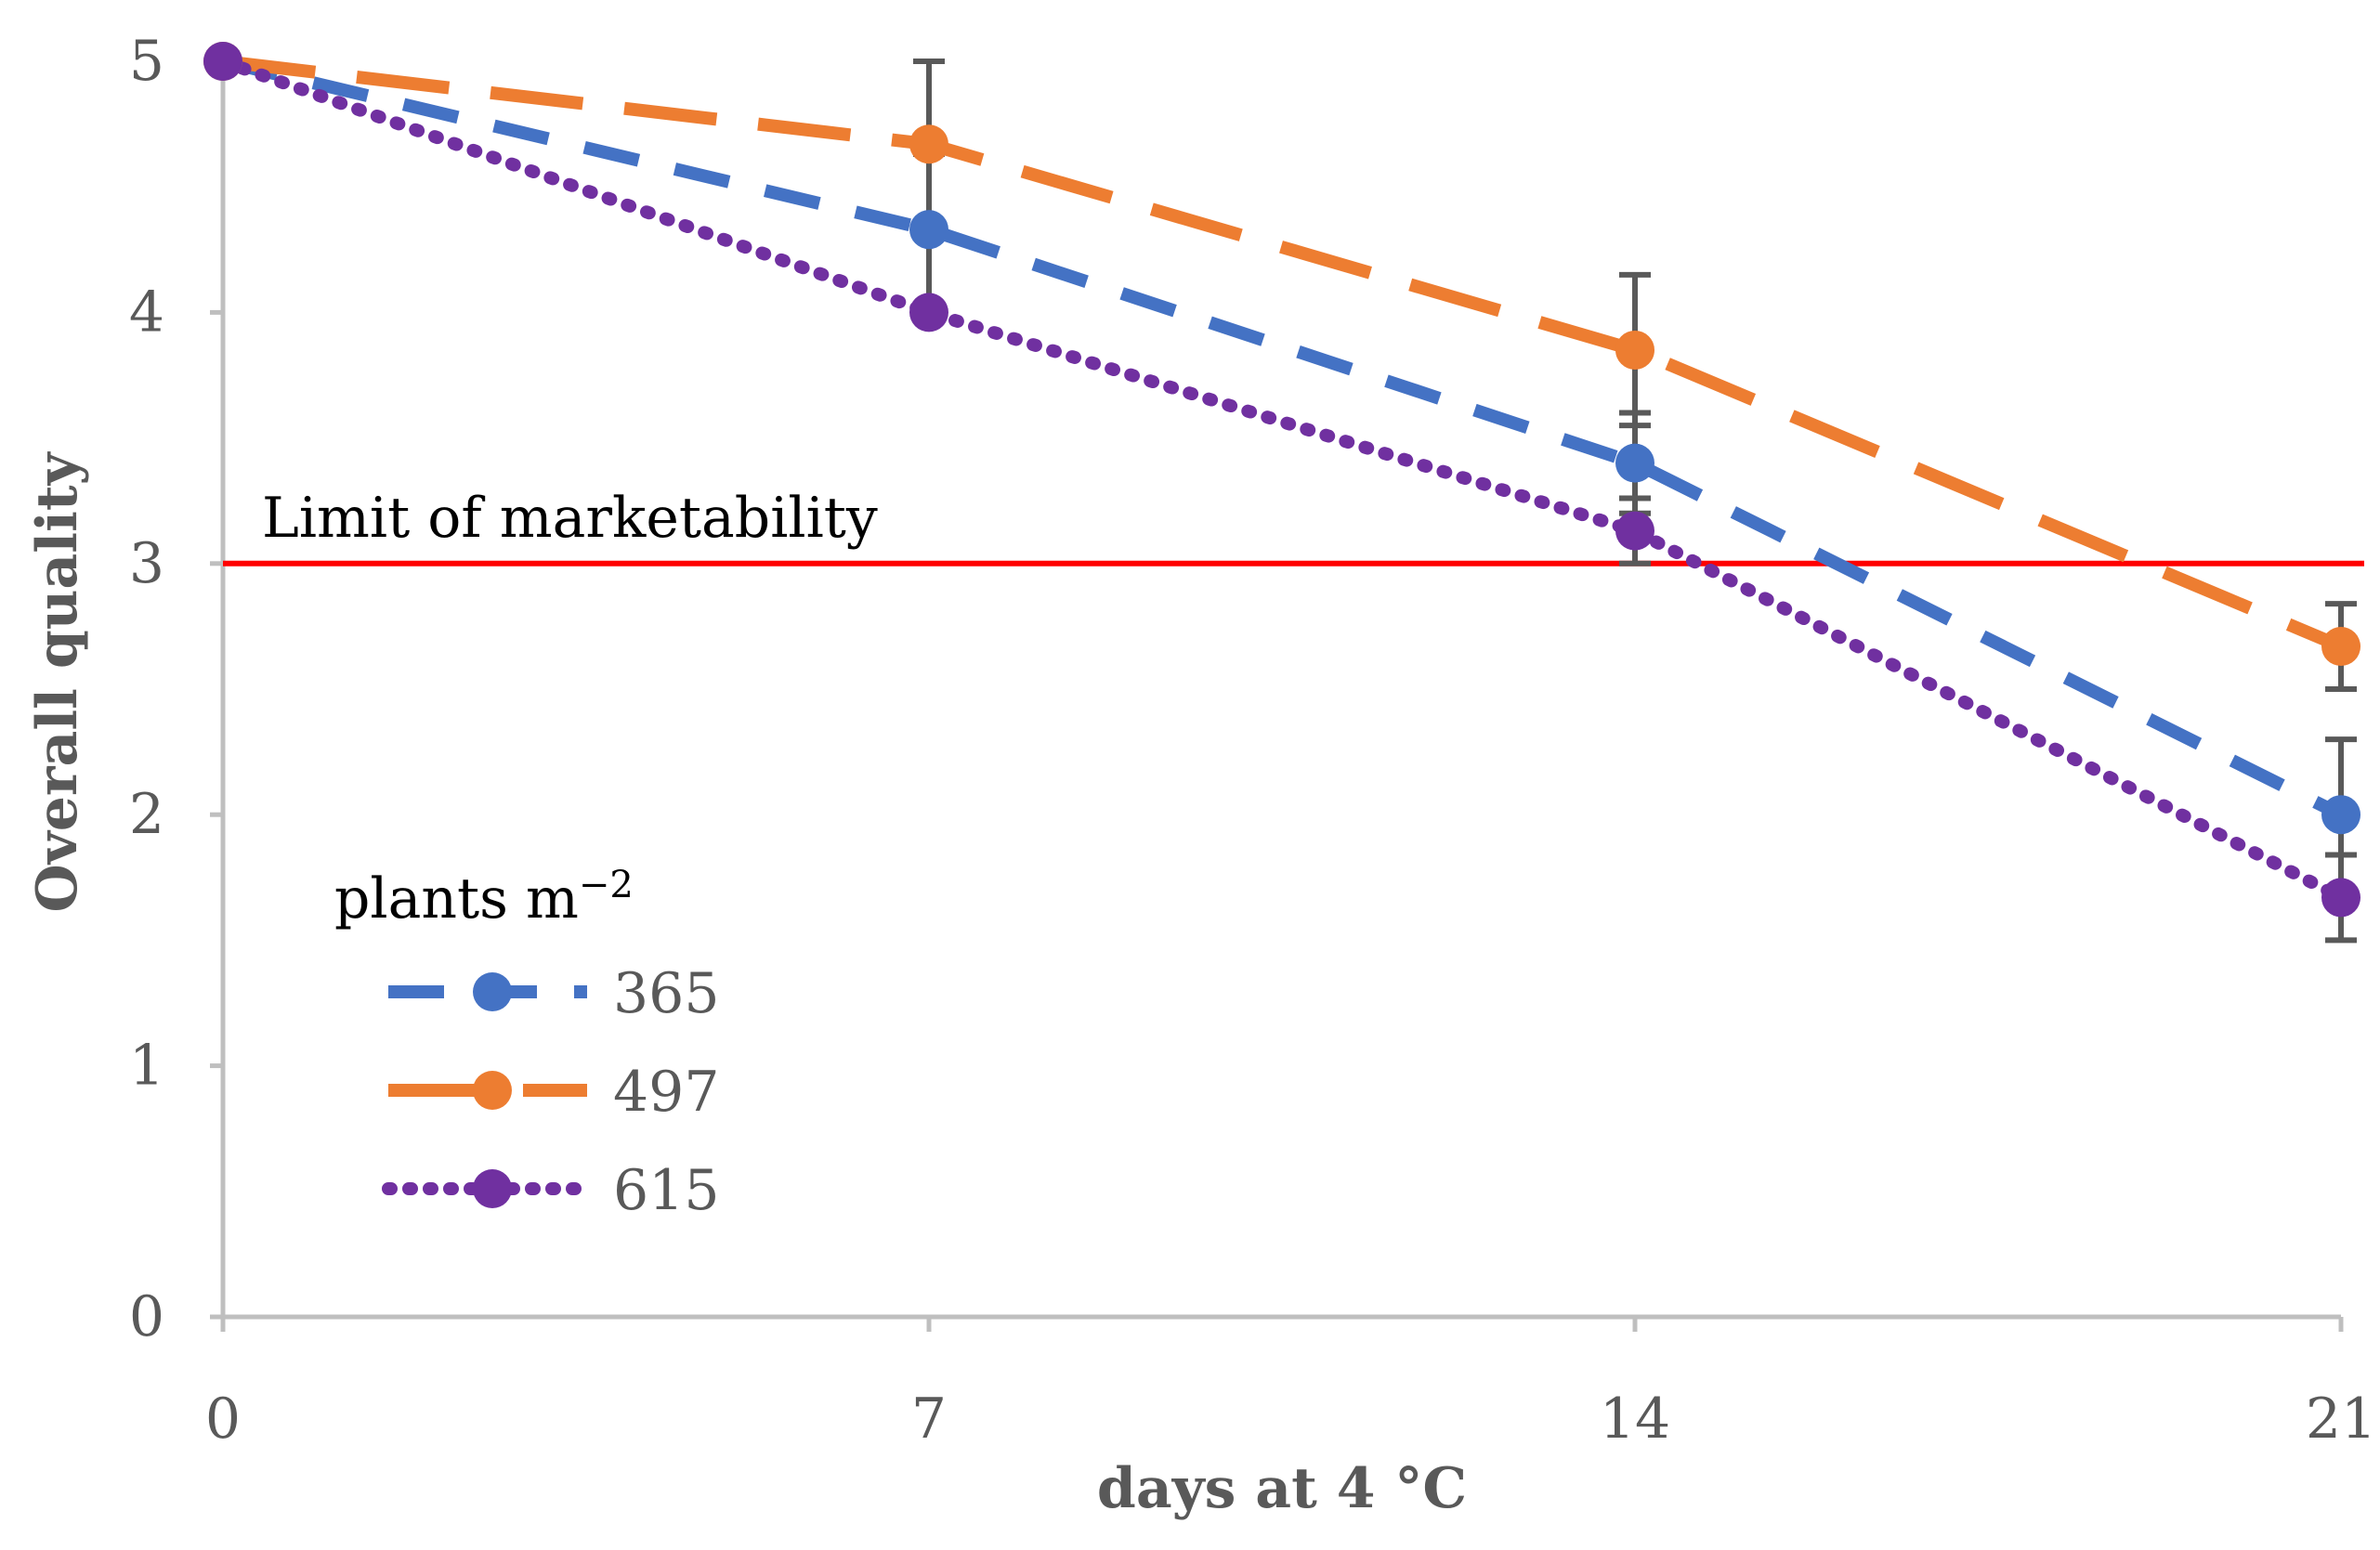  What do you see at coordinates (146, 814) in the screenshot?
I see `y-tick-label: 2` at bounding box center [146, 814].